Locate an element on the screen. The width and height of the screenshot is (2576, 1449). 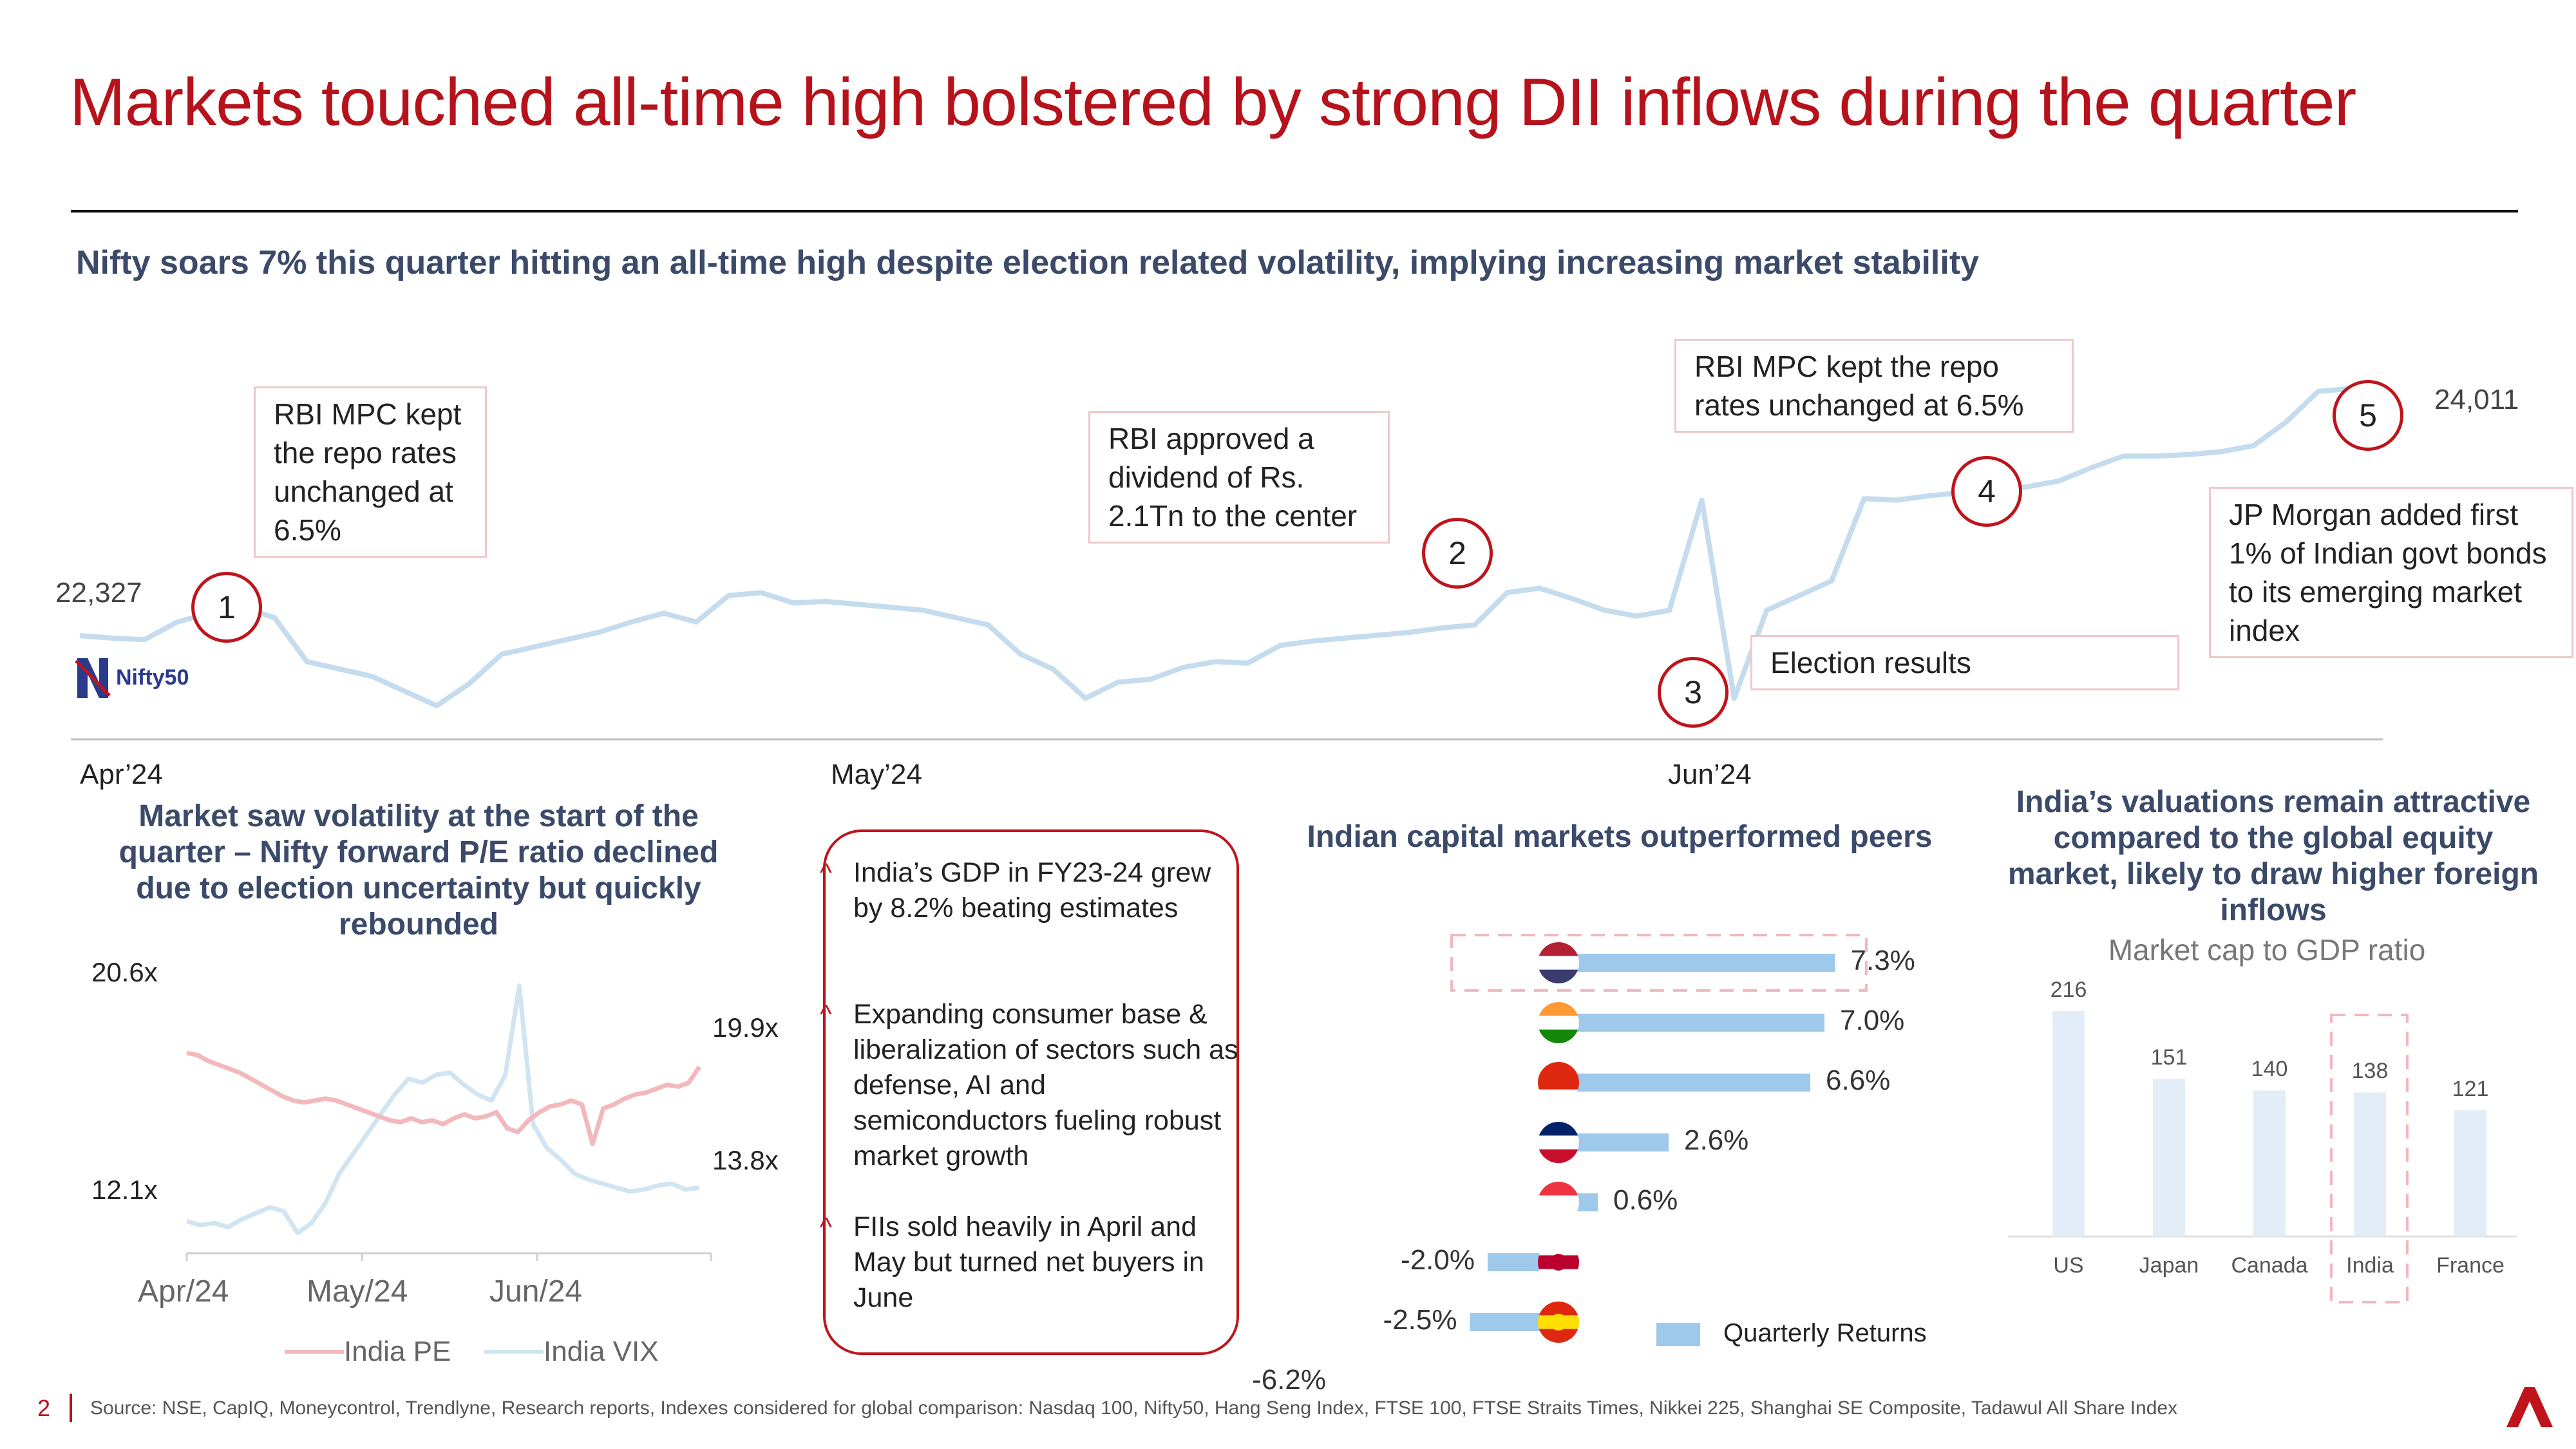
pe-end-label: 19.9x is located at coordinates (746, 1027).